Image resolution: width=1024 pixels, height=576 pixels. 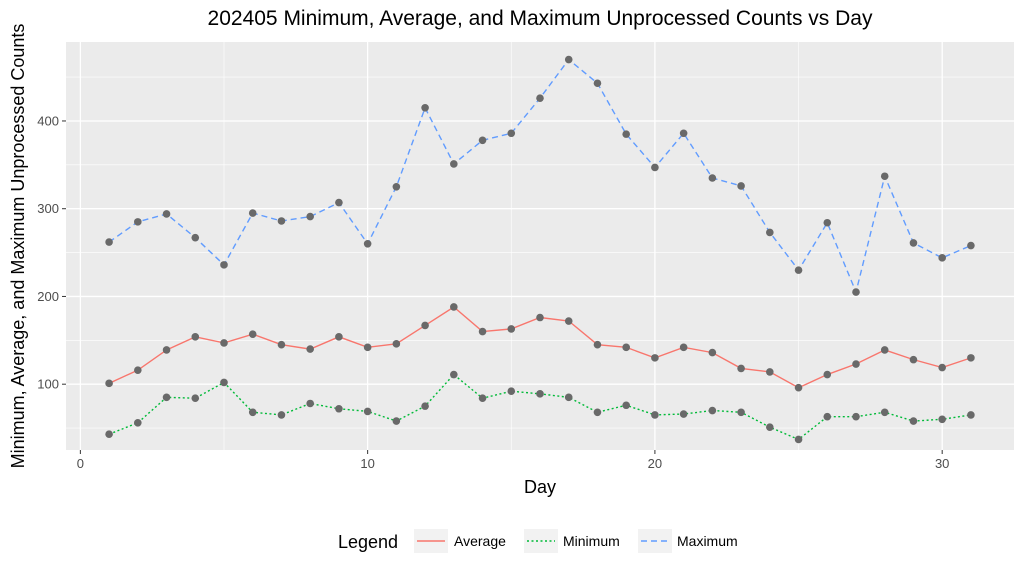 I want to click on y-axis: 100 200 300 400, so click(x=51, y=252).